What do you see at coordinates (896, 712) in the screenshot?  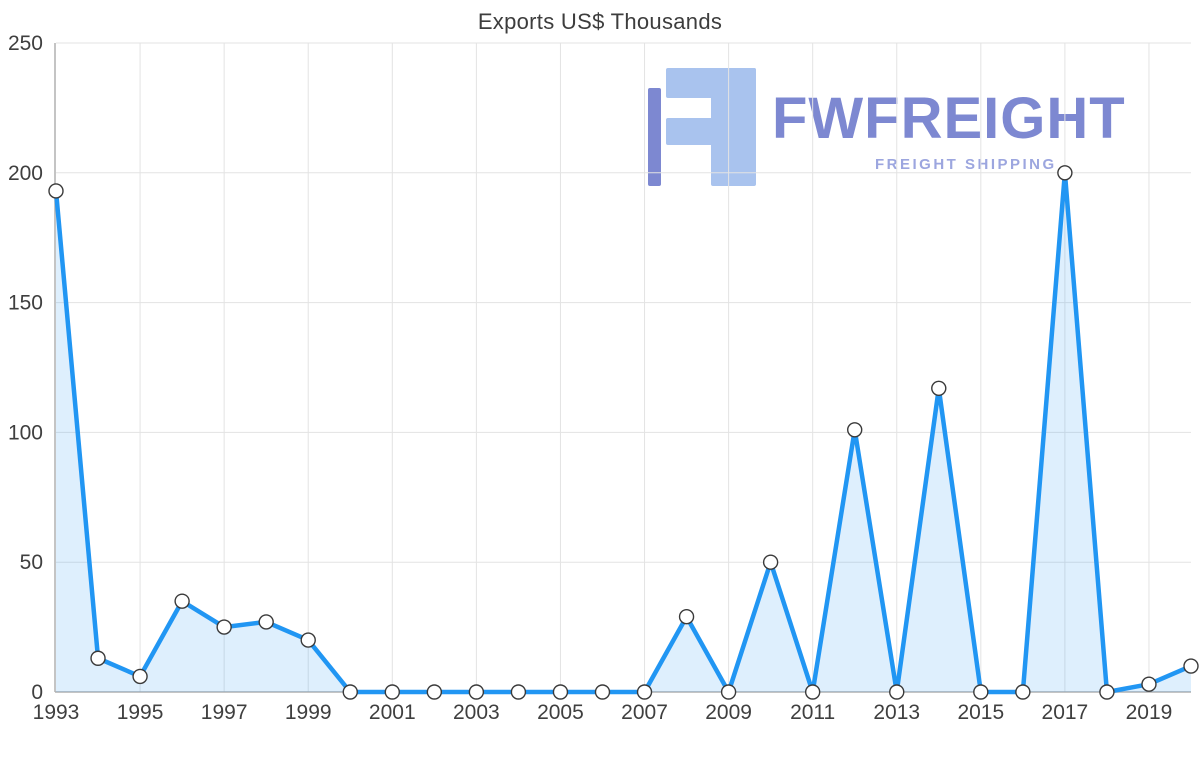 I see `x-tick-label: 2013` at bounding box center [896, 712].